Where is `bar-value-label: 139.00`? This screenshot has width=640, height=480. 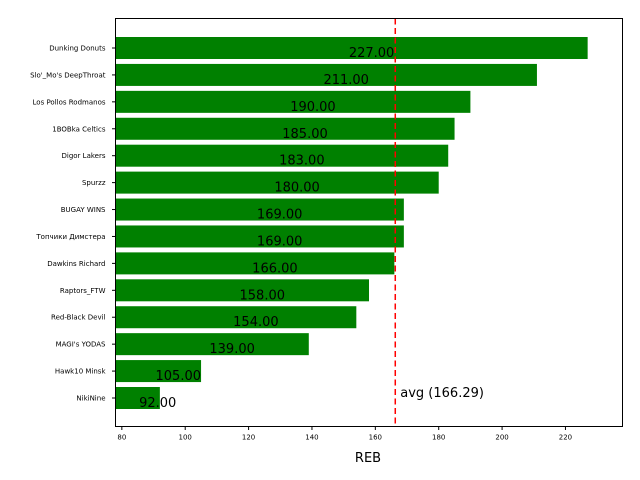
bar-value-label: 139.00 is located at coordinates (232, 349).